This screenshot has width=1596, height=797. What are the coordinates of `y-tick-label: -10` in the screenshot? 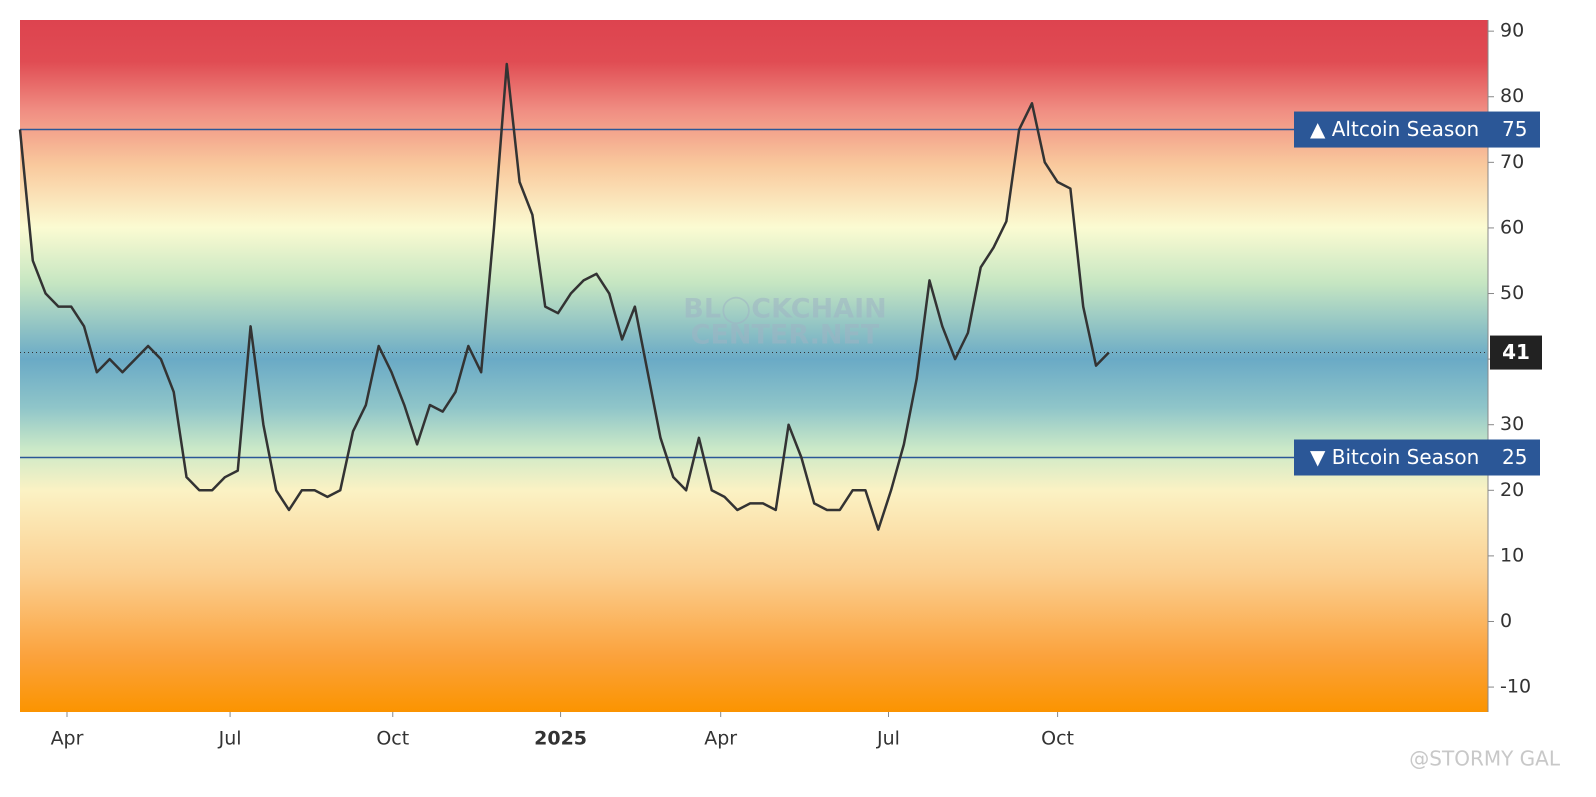 It's located at (1515, 687).